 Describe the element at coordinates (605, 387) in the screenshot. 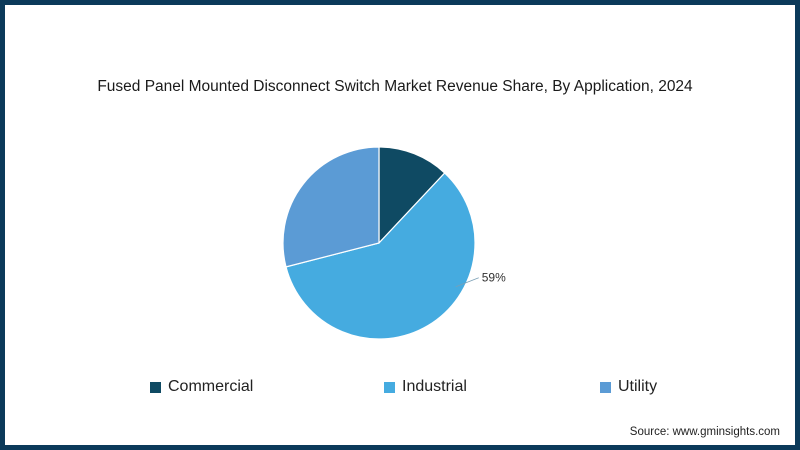

I see `legend-swatch-utility` at that location.